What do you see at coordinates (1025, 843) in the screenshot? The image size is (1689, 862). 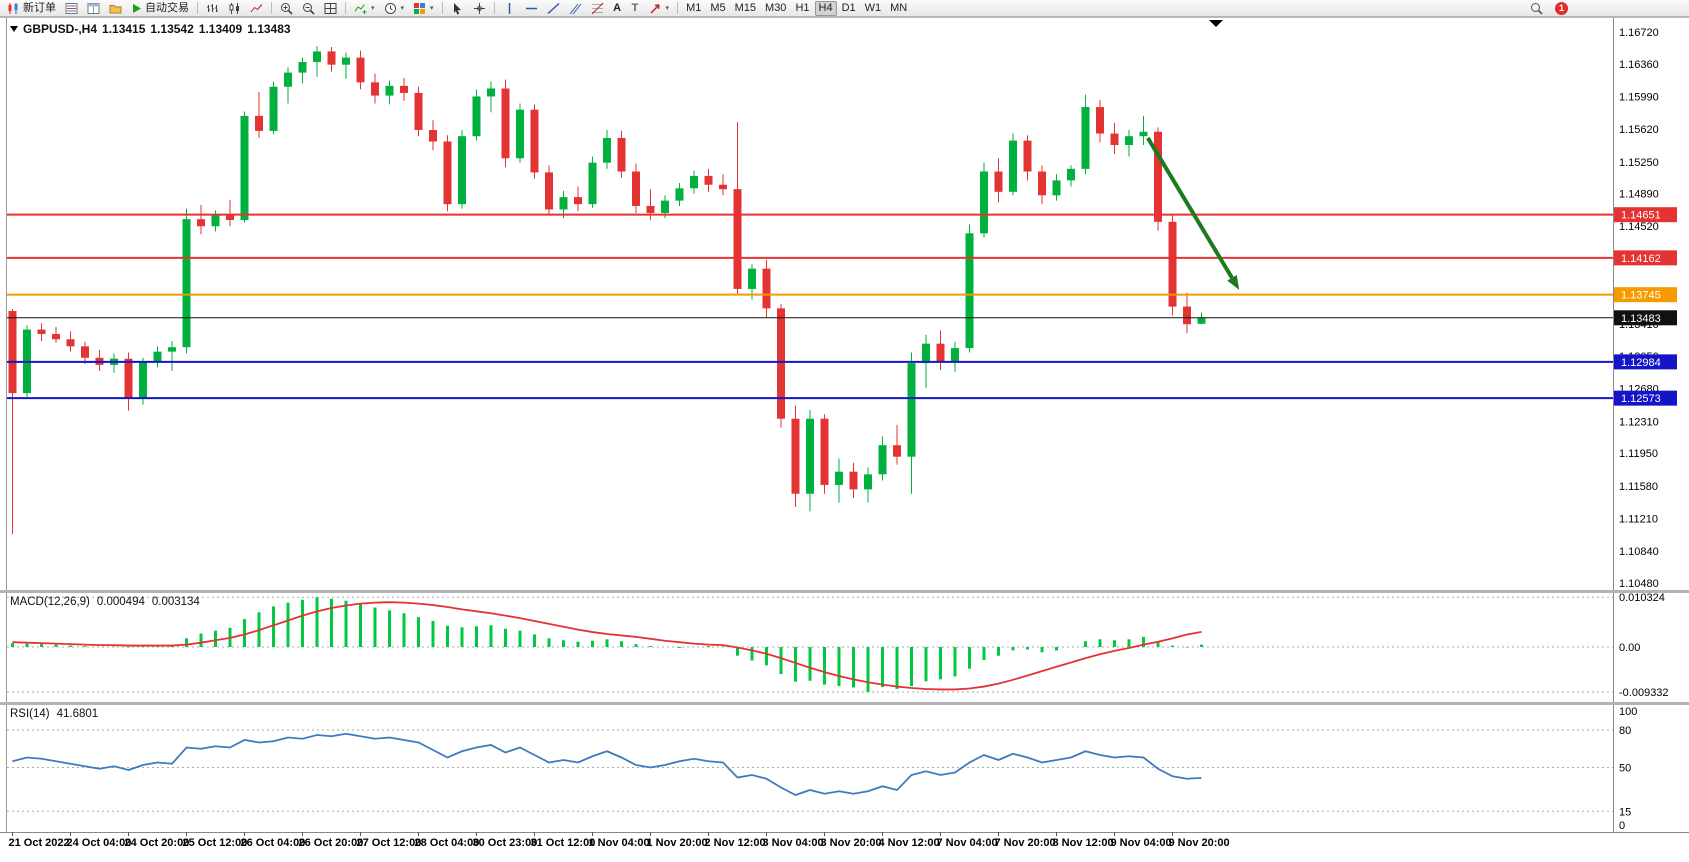 I see `svg-text: 7 Nov 20:00` at bounding box center [1025, 843].